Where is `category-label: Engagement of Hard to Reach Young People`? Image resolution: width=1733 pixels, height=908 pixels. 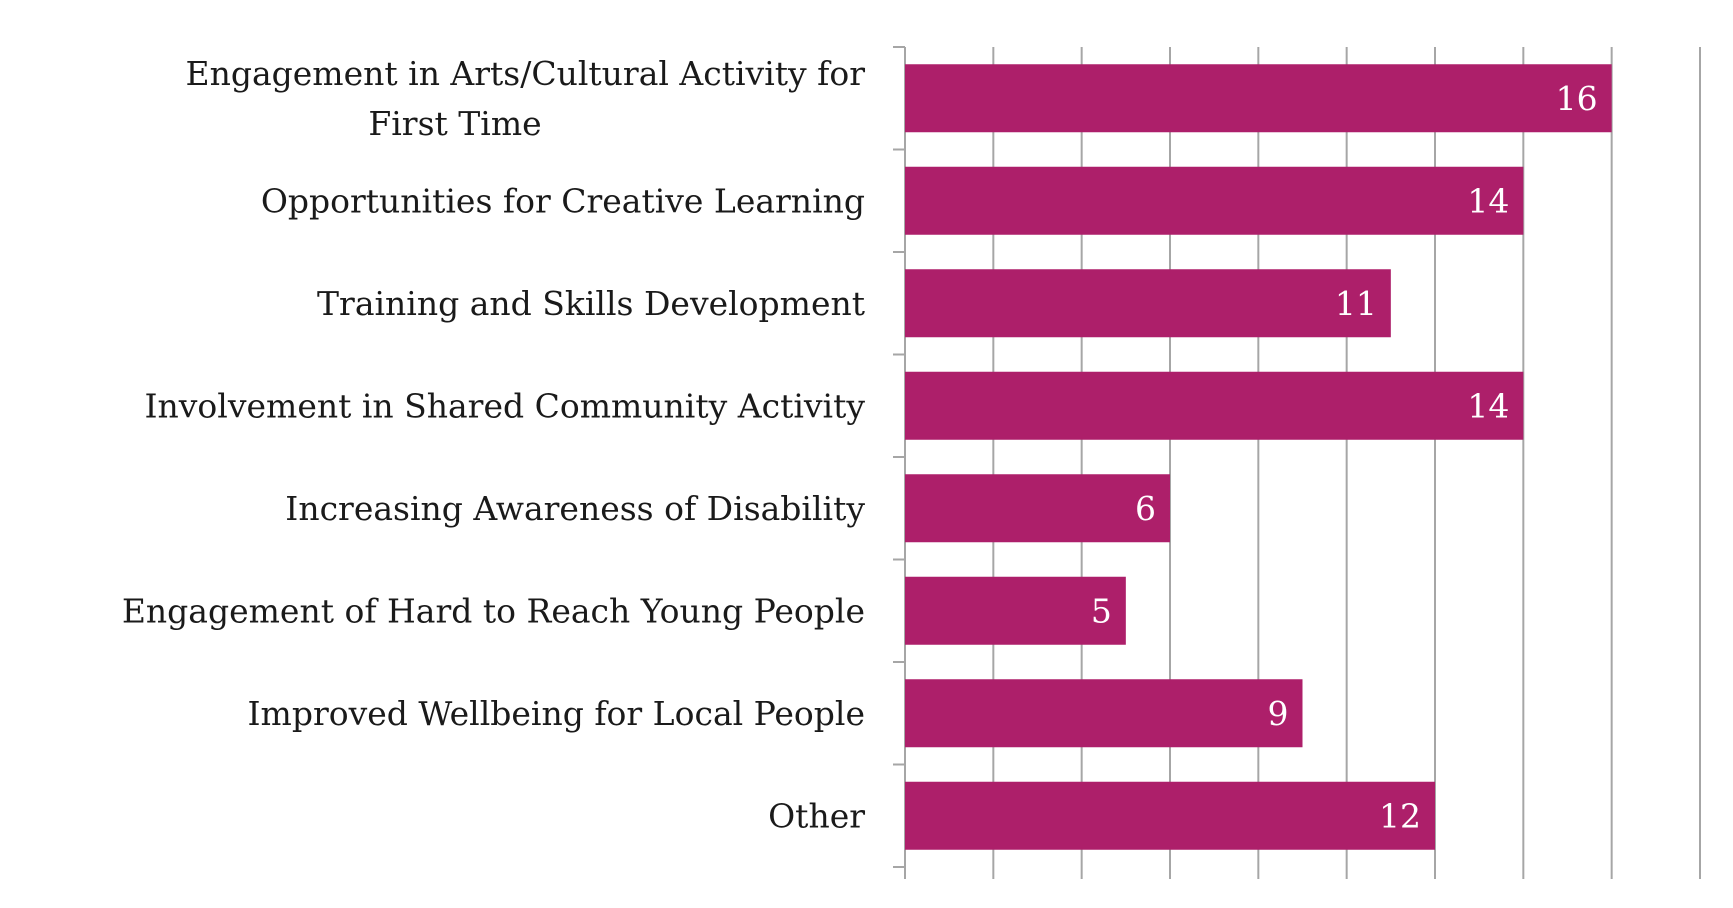 category-label: Engagement of Hard to Reach Young People is located at coordinates (493, 610).